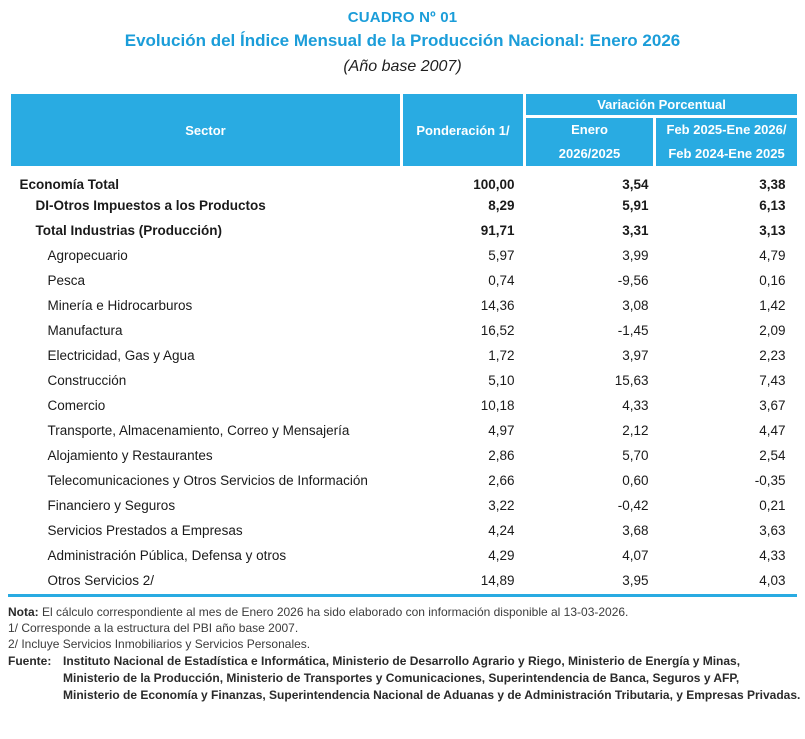 The width and height of the screenshot is (805, 739). What do you see at coordinates (772, 330) in the screenshot?
I see `annual-variation-cell: 2,09` at bounding box center [772, 330].